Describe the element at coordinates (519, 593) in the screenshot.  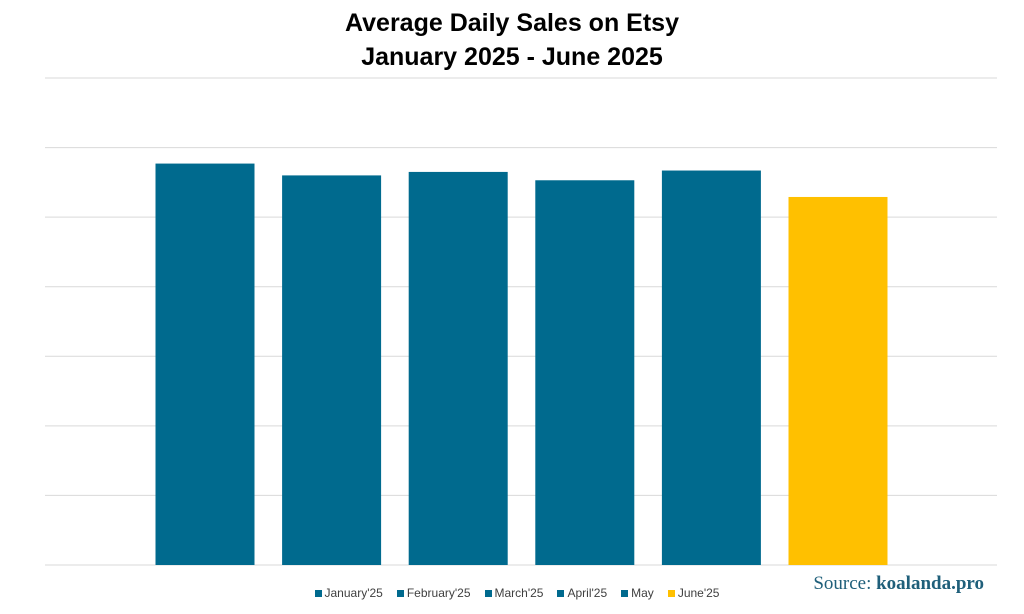
I see `legend-label: March'25` at that location.